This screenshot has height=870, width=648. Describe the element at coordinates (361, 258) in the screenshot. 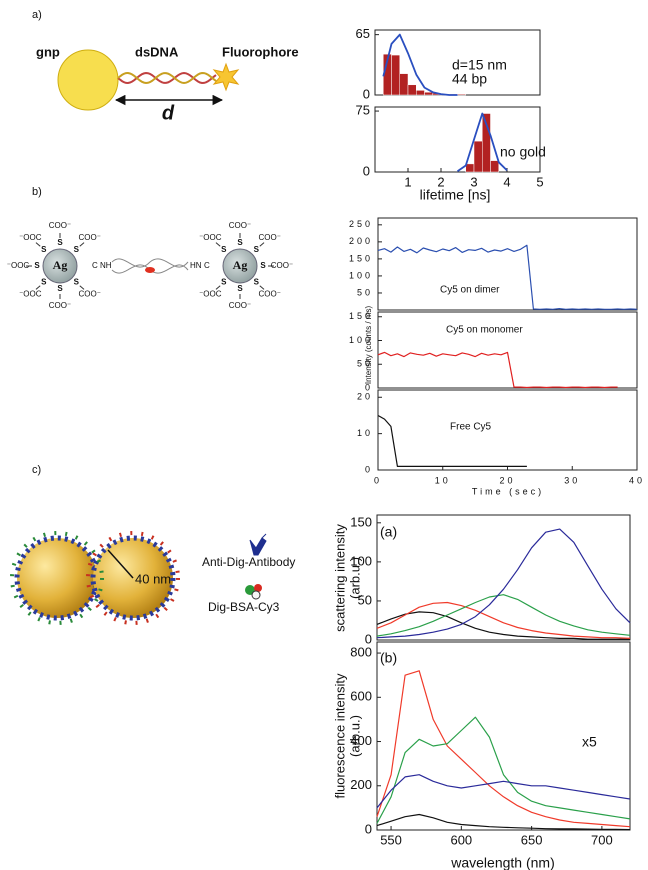

I see `y-tick-label: 150` at that location.